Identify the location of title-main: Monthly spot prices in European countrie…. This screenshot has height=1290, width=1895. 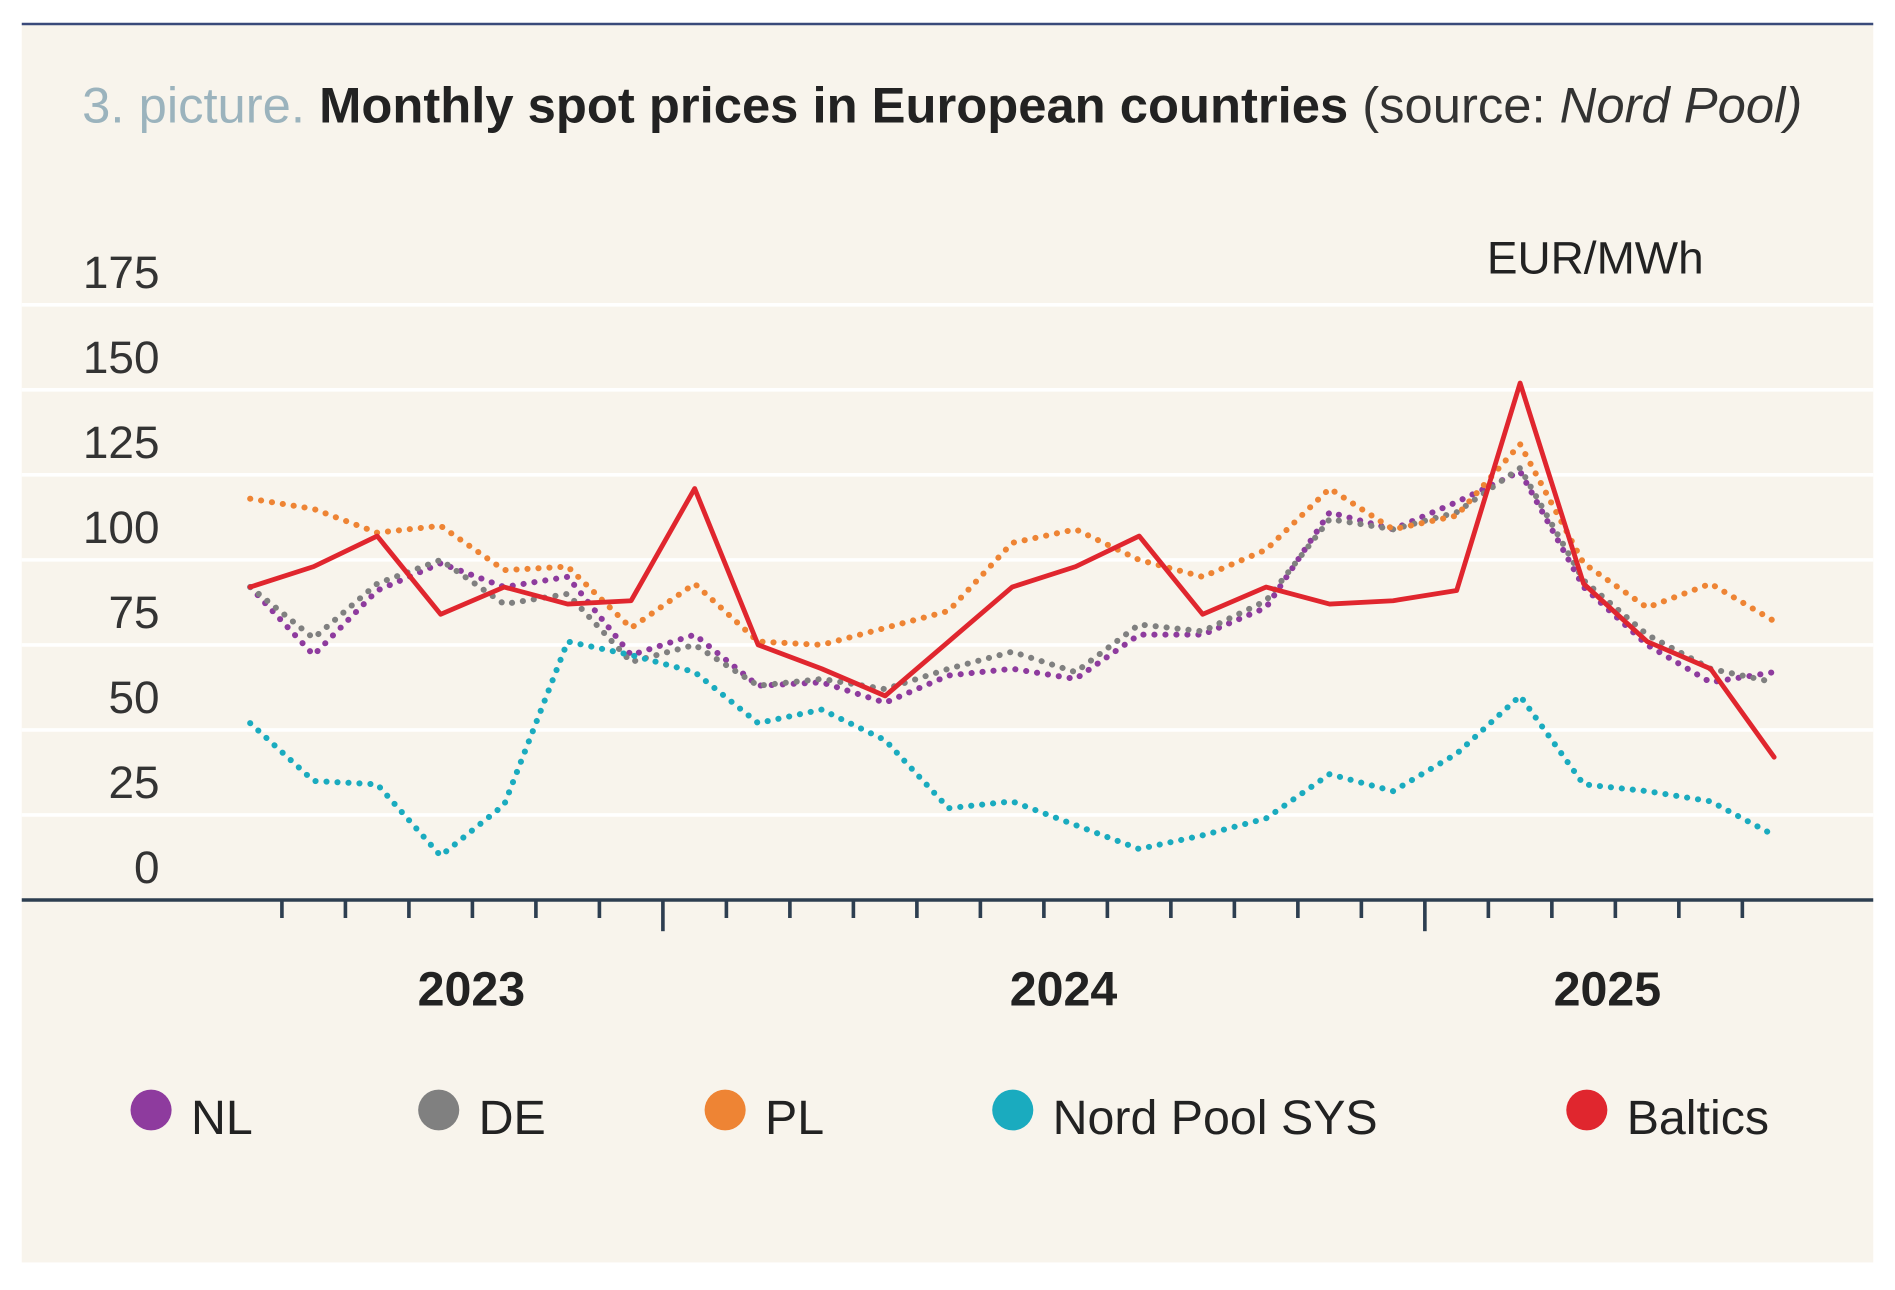
(833, 105).